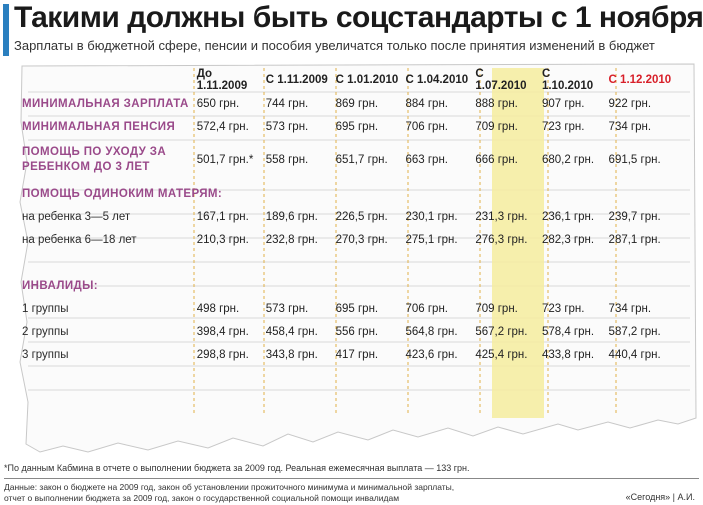  What do you see at coordinates (222, 331) in the screenshot?
I see `table-cell: 398,4 грн.` at bounding box center [222, 331].